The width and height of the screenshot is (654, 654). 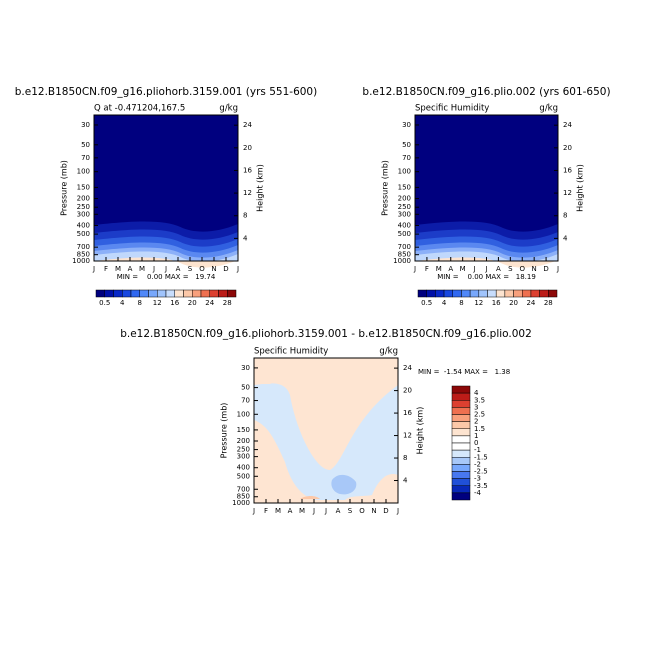 I want to click on contour-field, so click(x=166, y=191).